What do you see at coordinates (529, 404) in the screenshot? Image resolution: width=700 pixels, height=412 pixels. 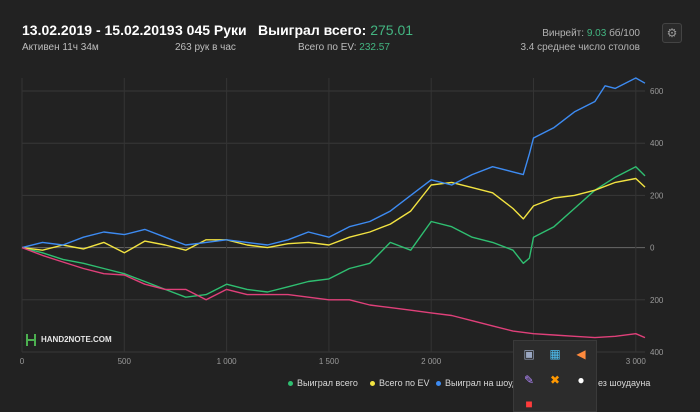 I see `red-app-icon: ■` at bounding box center [529, 404].